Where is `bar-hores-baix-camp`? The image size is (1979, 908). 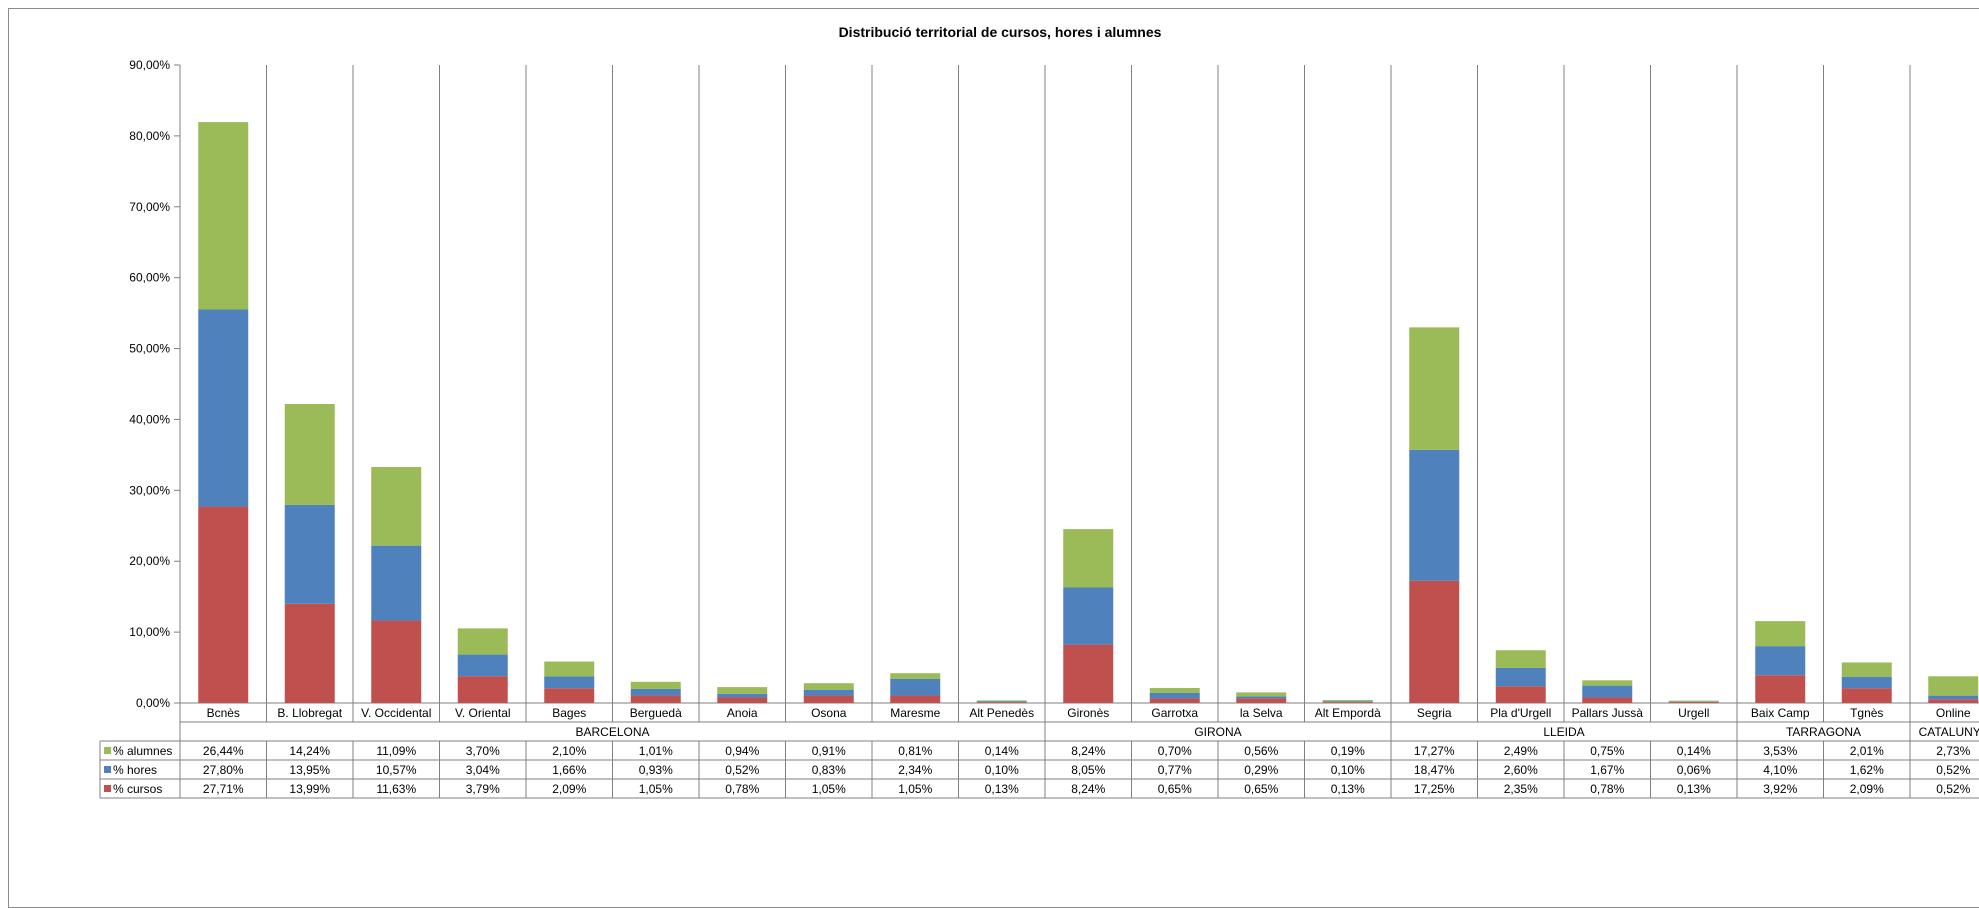
bar-hores-baix-camp is located at coordinates (1780, 660).